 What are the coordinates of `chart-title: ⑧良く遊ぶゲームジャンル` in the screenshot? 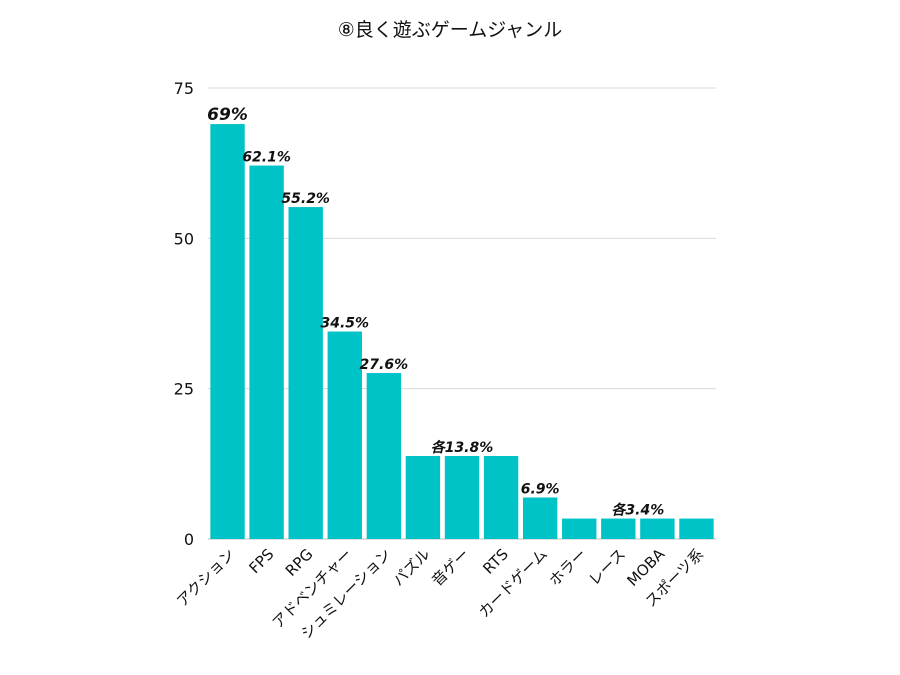 It's located at (450, 30).